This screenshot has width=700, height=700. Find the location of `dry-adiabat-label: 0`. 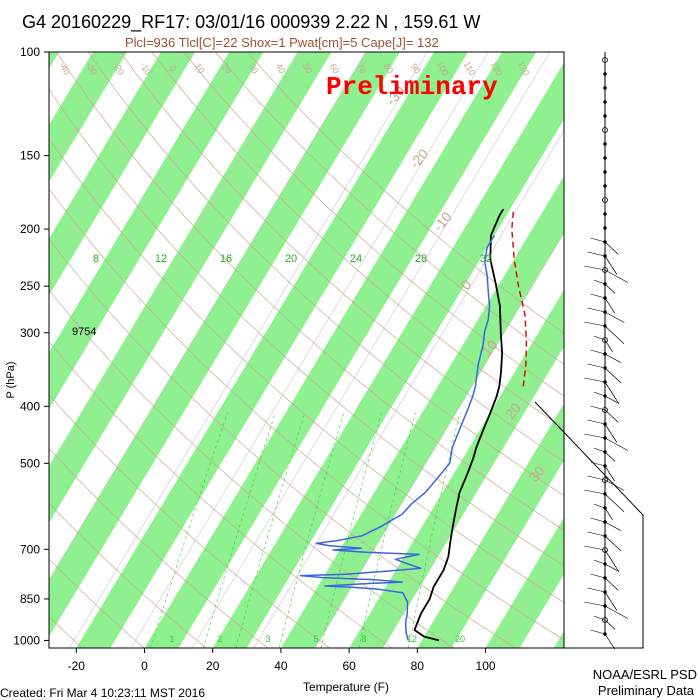

dry-adiabat-label: 0 is located at coordinates (172, 68).